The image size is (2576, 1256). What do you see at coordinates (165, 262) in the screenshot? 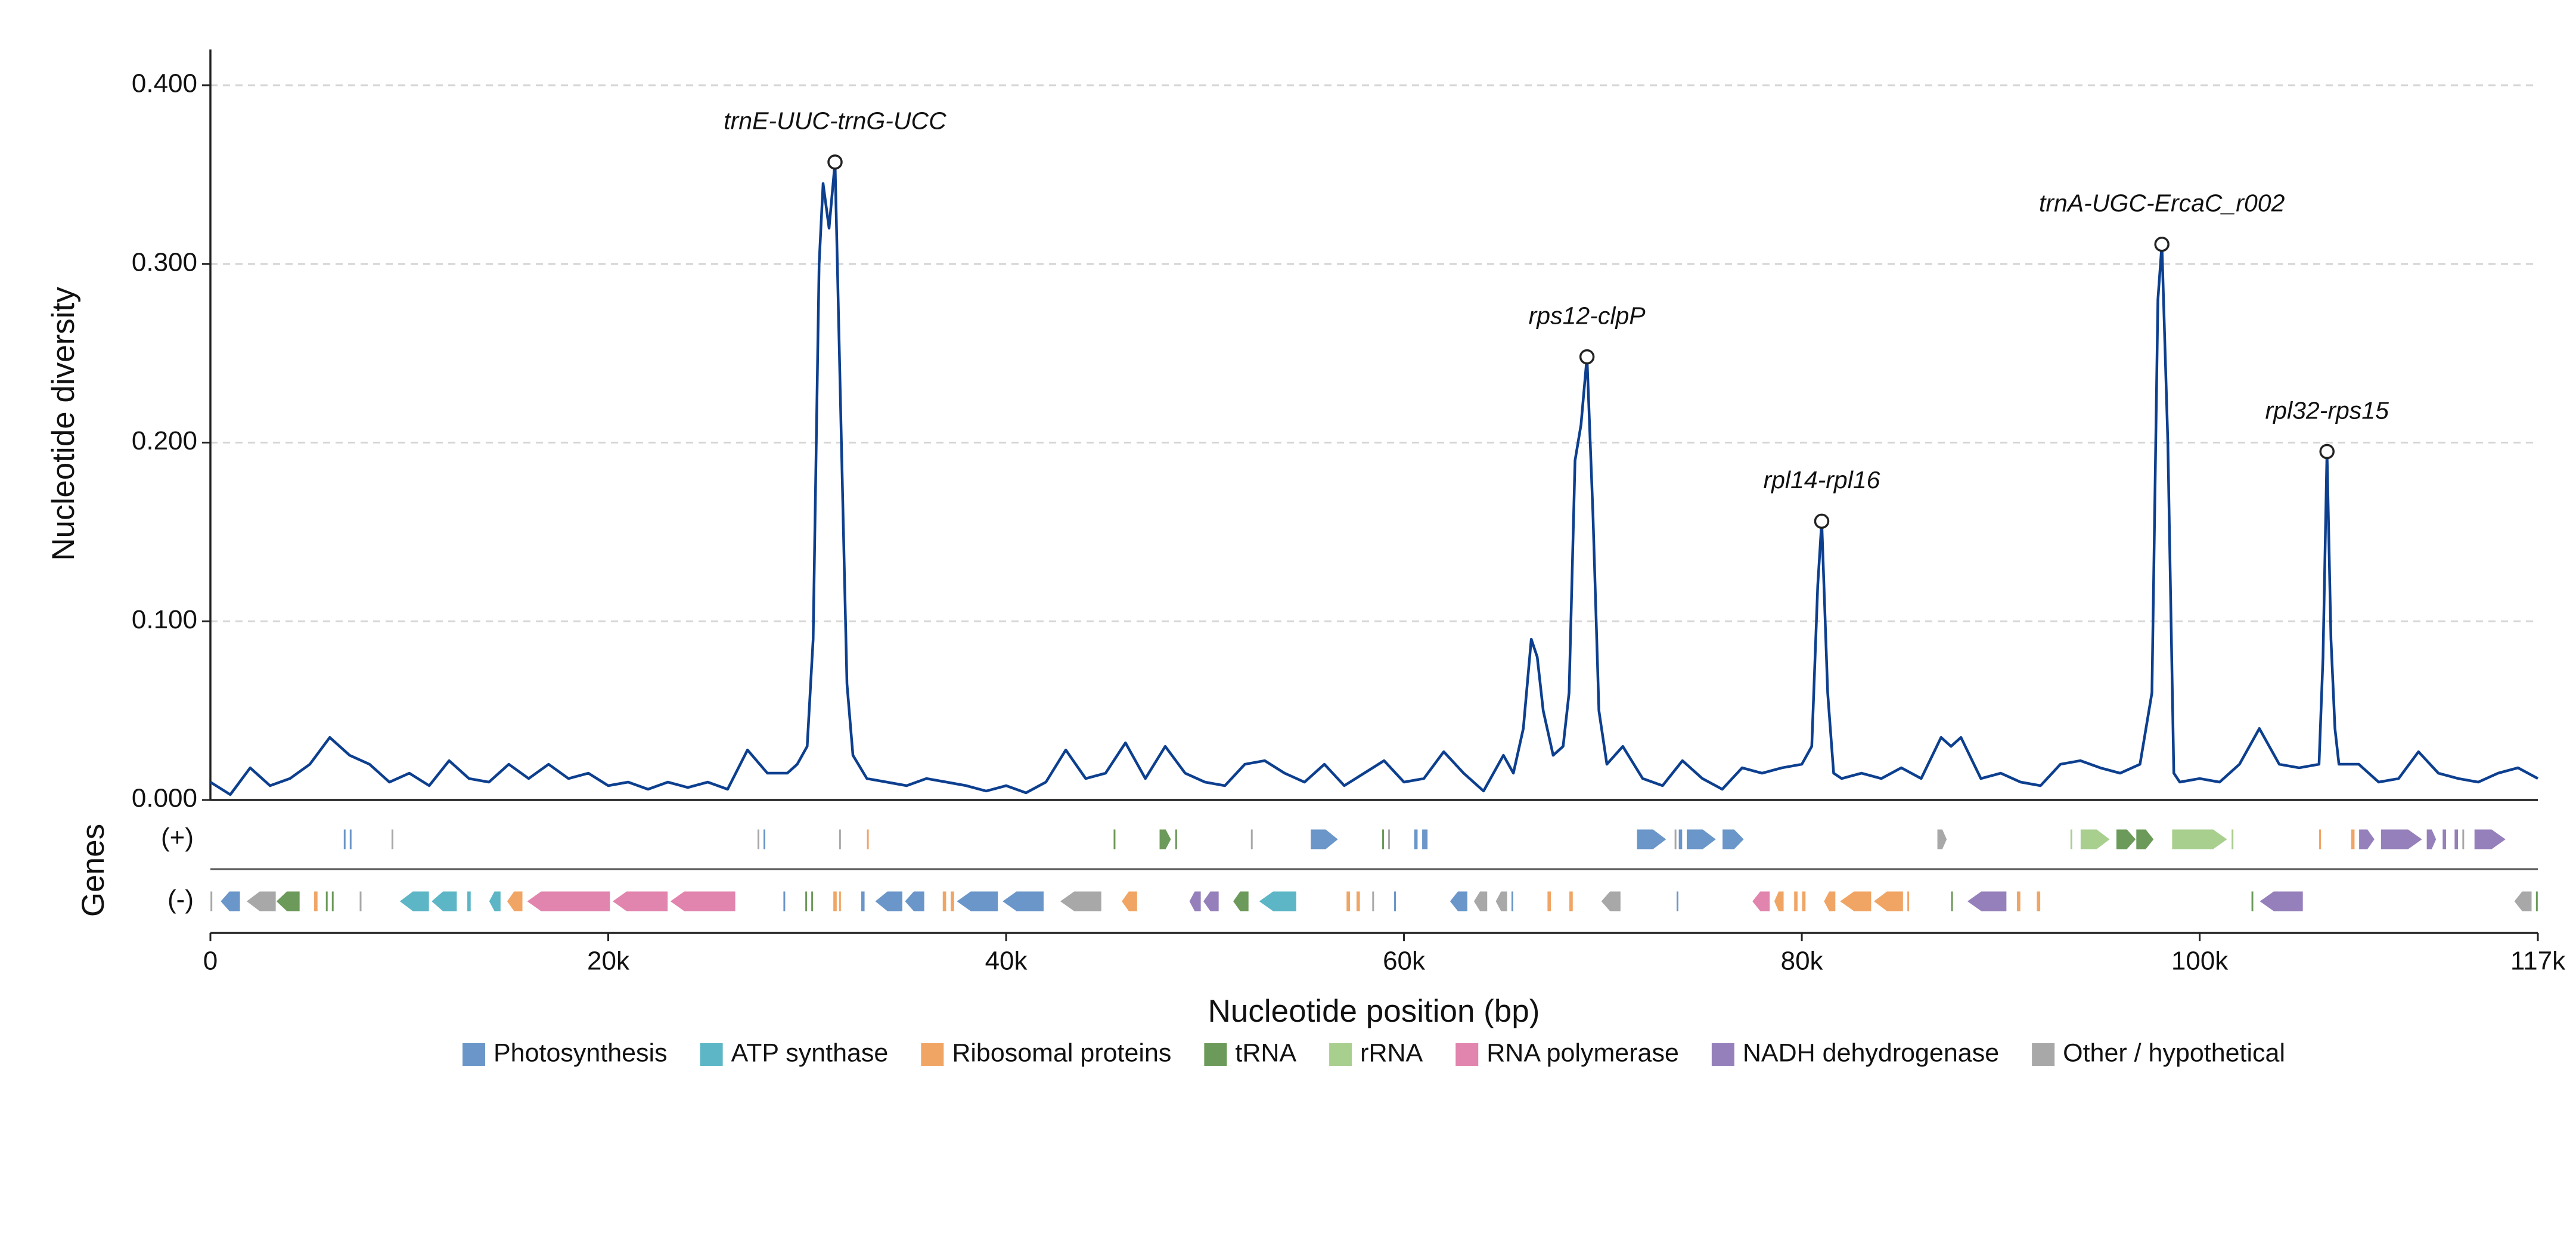
I see `y-tick-label: 0.300` at bounding box center [165, 262].